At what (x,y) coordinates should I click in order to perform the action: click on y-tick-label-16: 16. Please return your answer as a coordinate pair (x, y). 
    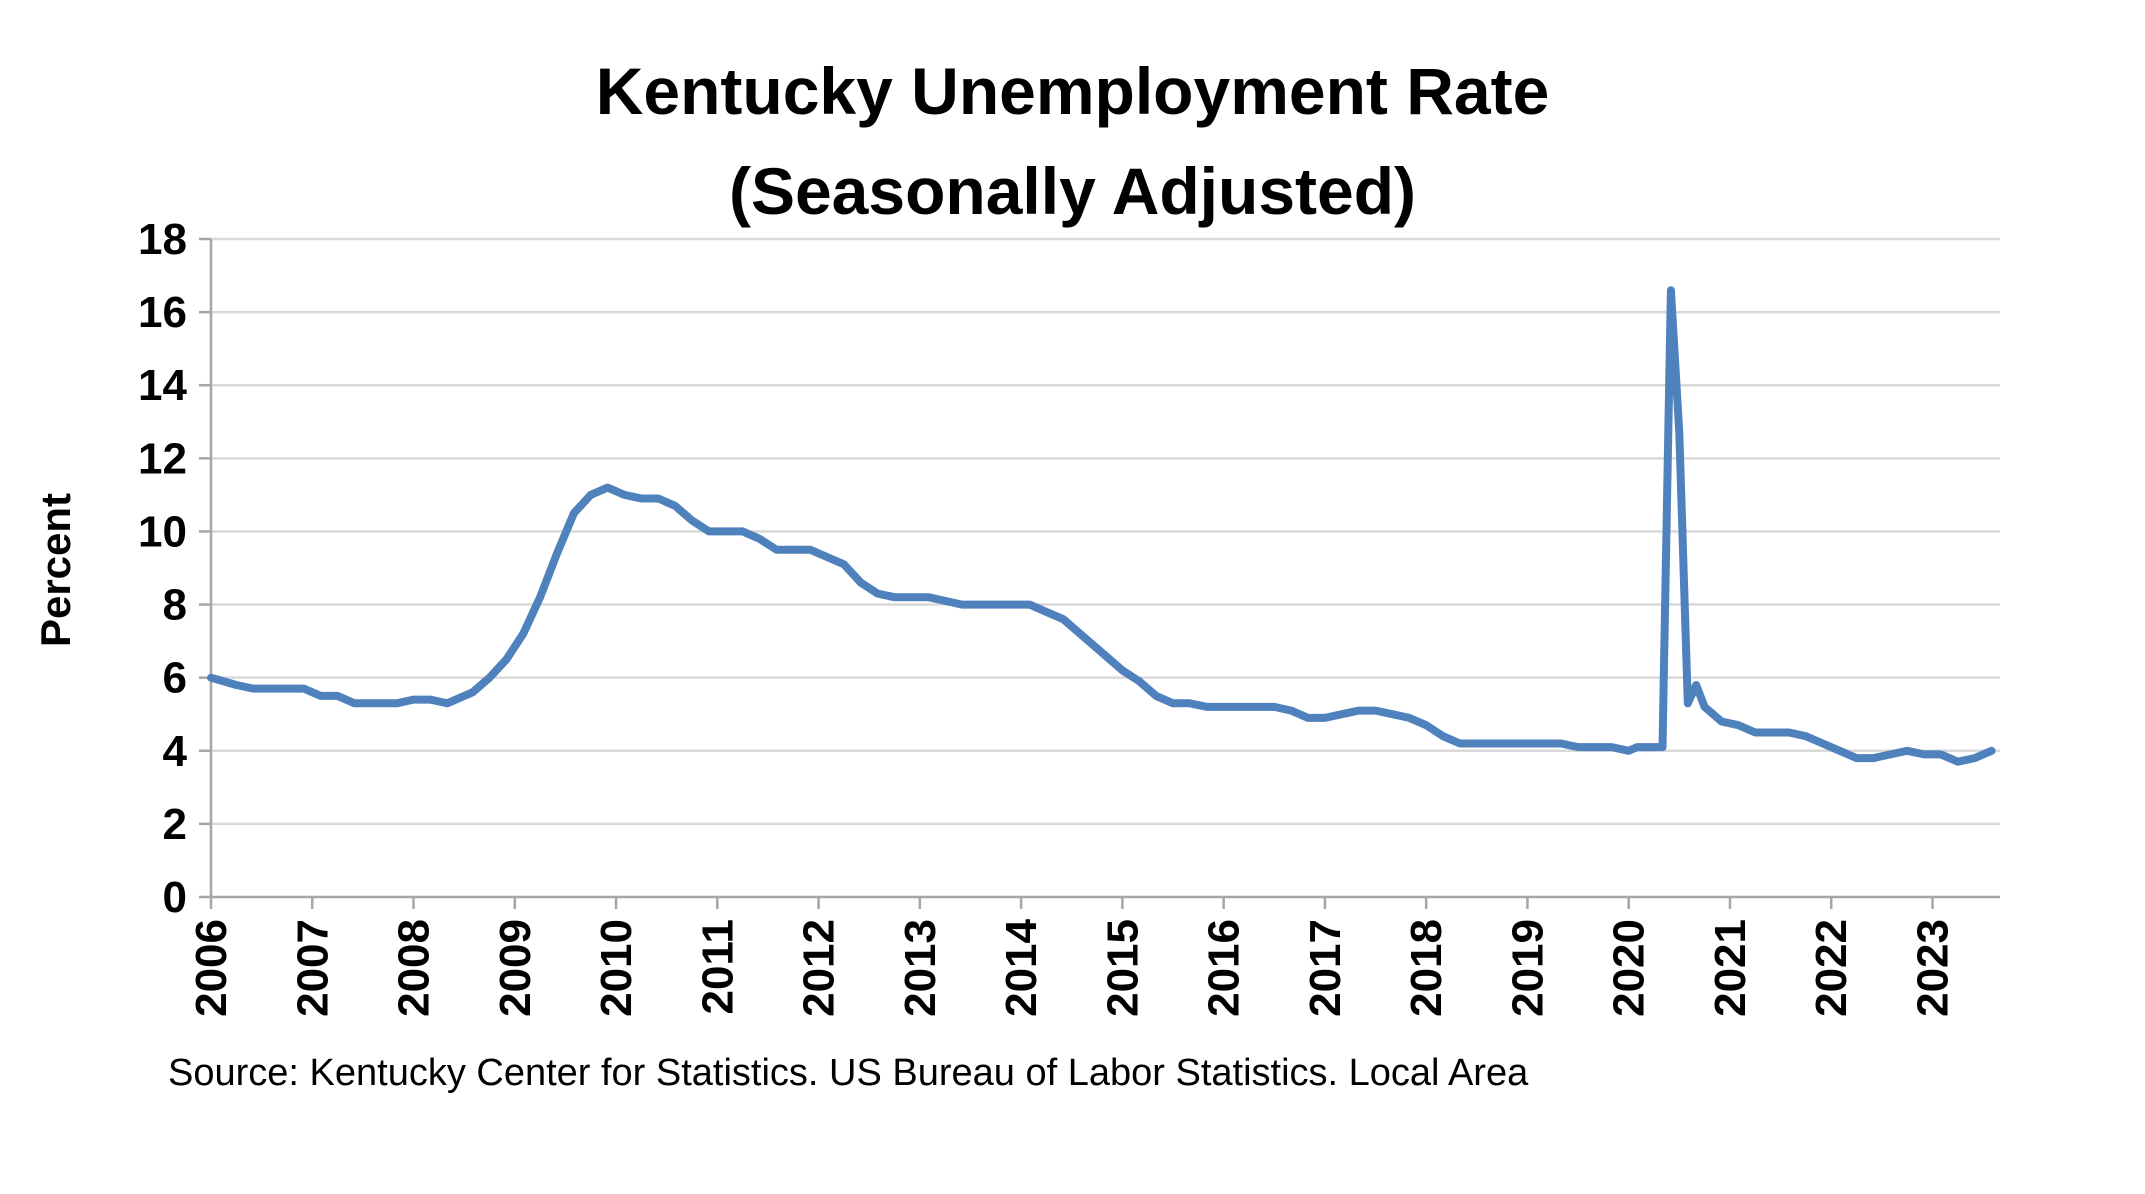
    Looking at the image, I should click on (162, 312).